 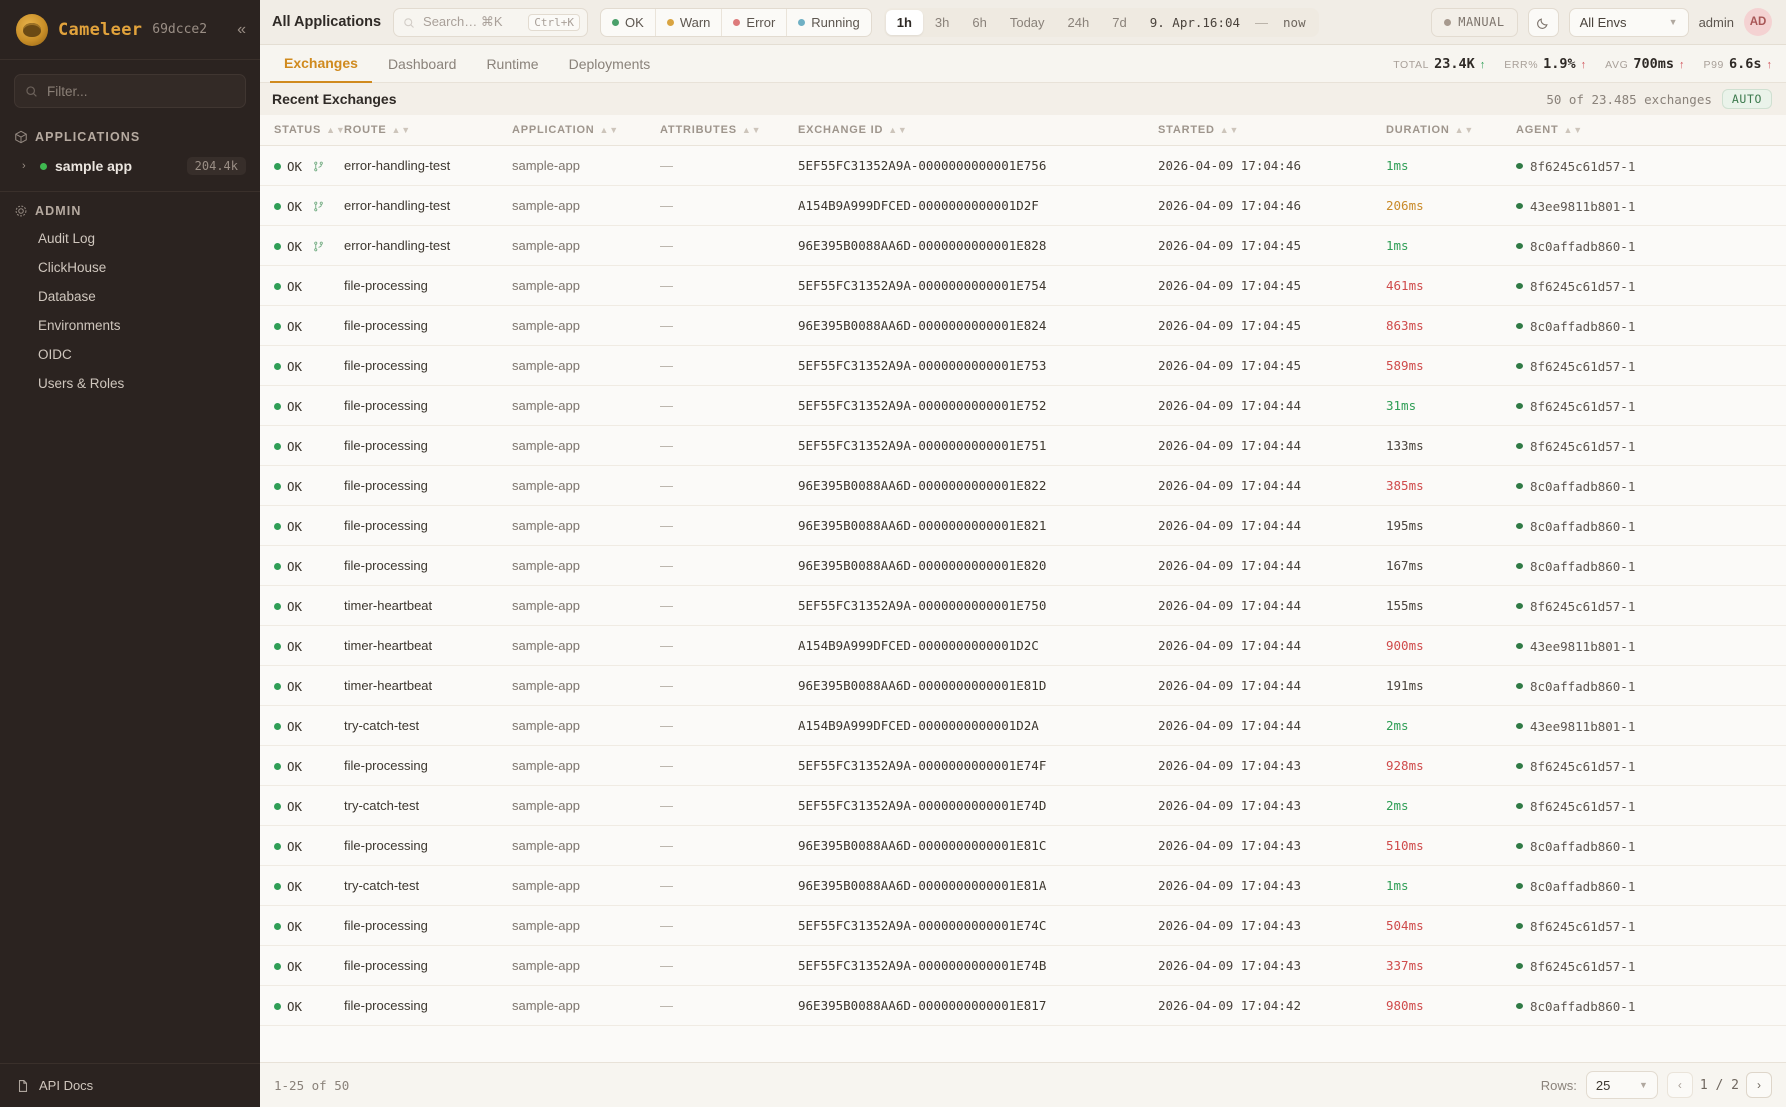 I want to click on status-filter-warn: Warn, so click(x=689, y=22).